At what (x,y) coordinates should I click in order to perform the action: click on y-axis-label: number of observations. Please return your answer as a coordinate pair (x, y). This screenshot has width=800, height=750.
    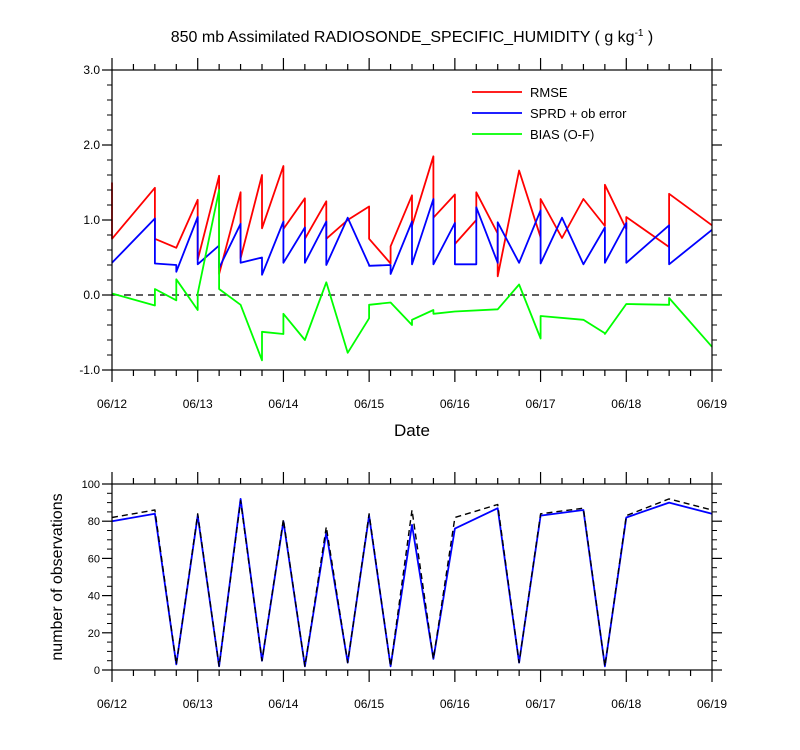
    Looking at the image, I should click on (57, 576).